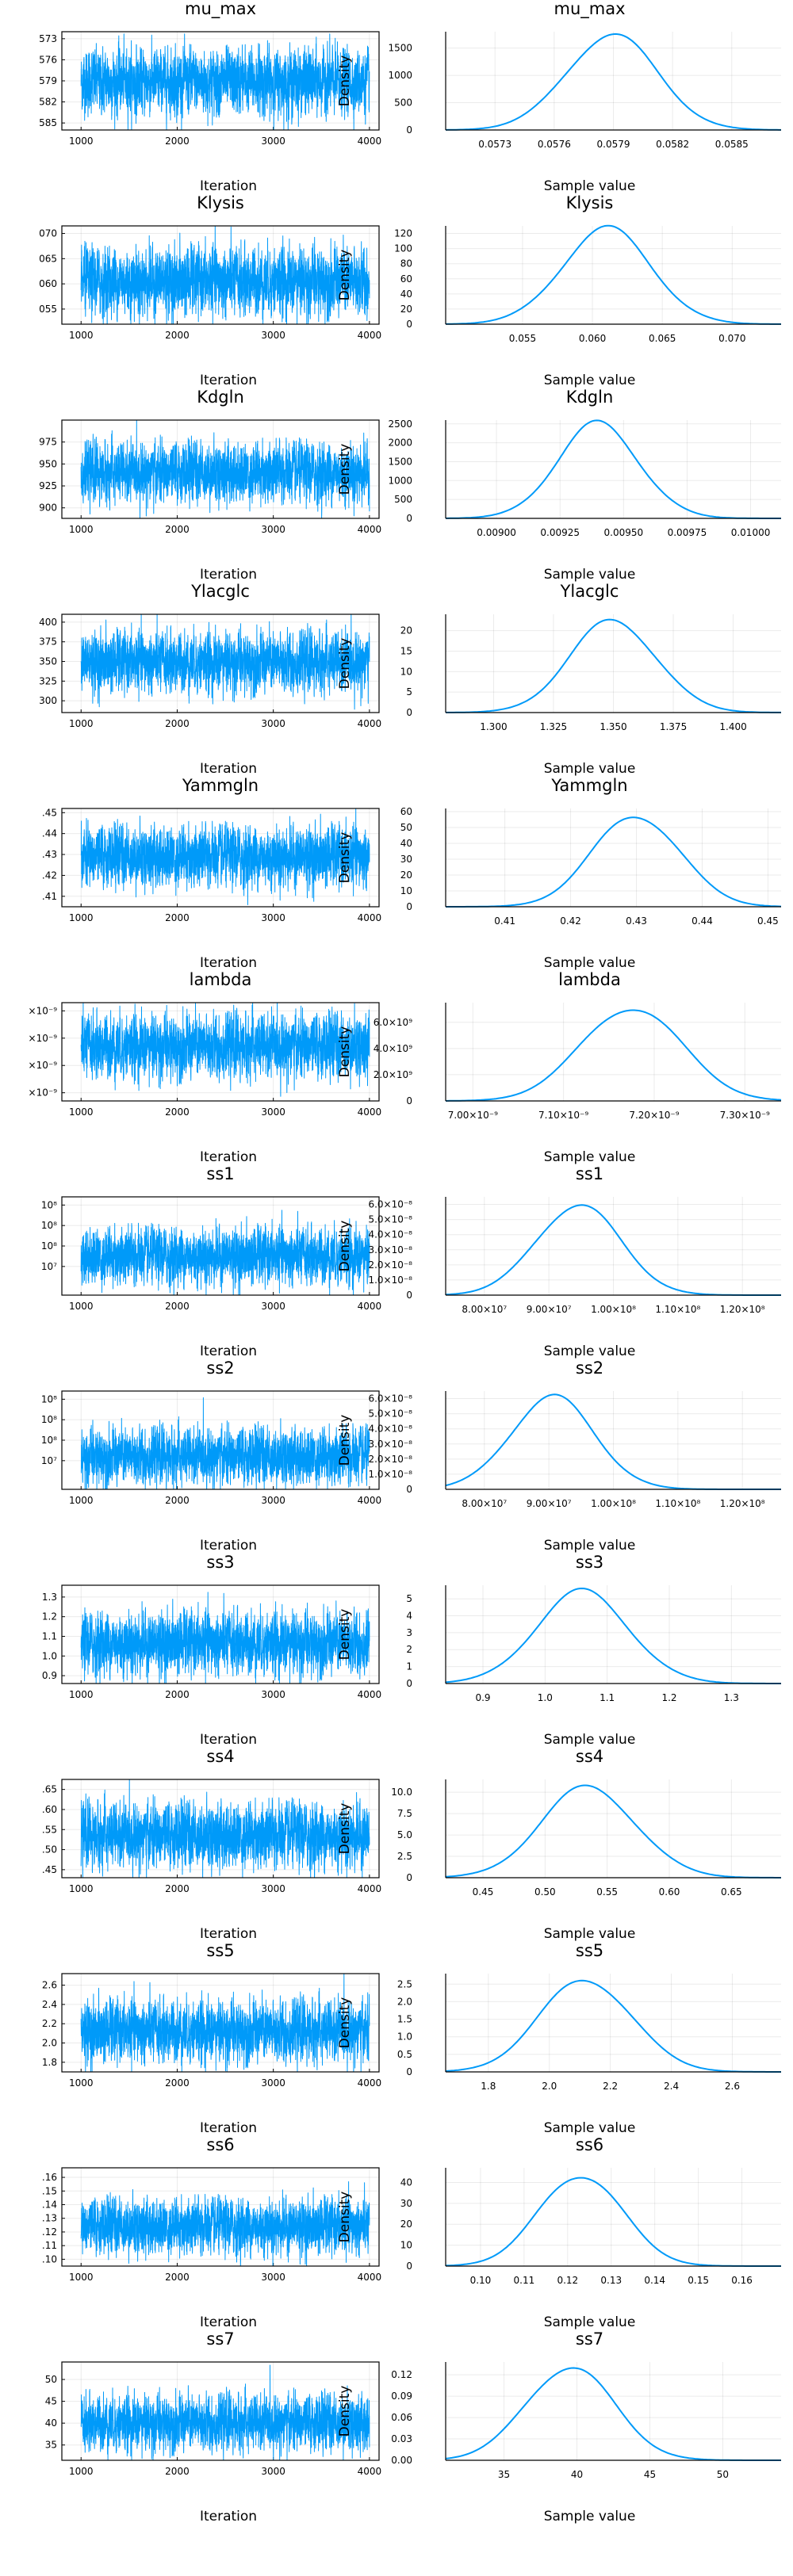 The image size is (793, 2576). What do you see at coordinates (624, 532) in the screenshot?
I see `x-tick-label: 0.00950` at bounding box center [624, 532].